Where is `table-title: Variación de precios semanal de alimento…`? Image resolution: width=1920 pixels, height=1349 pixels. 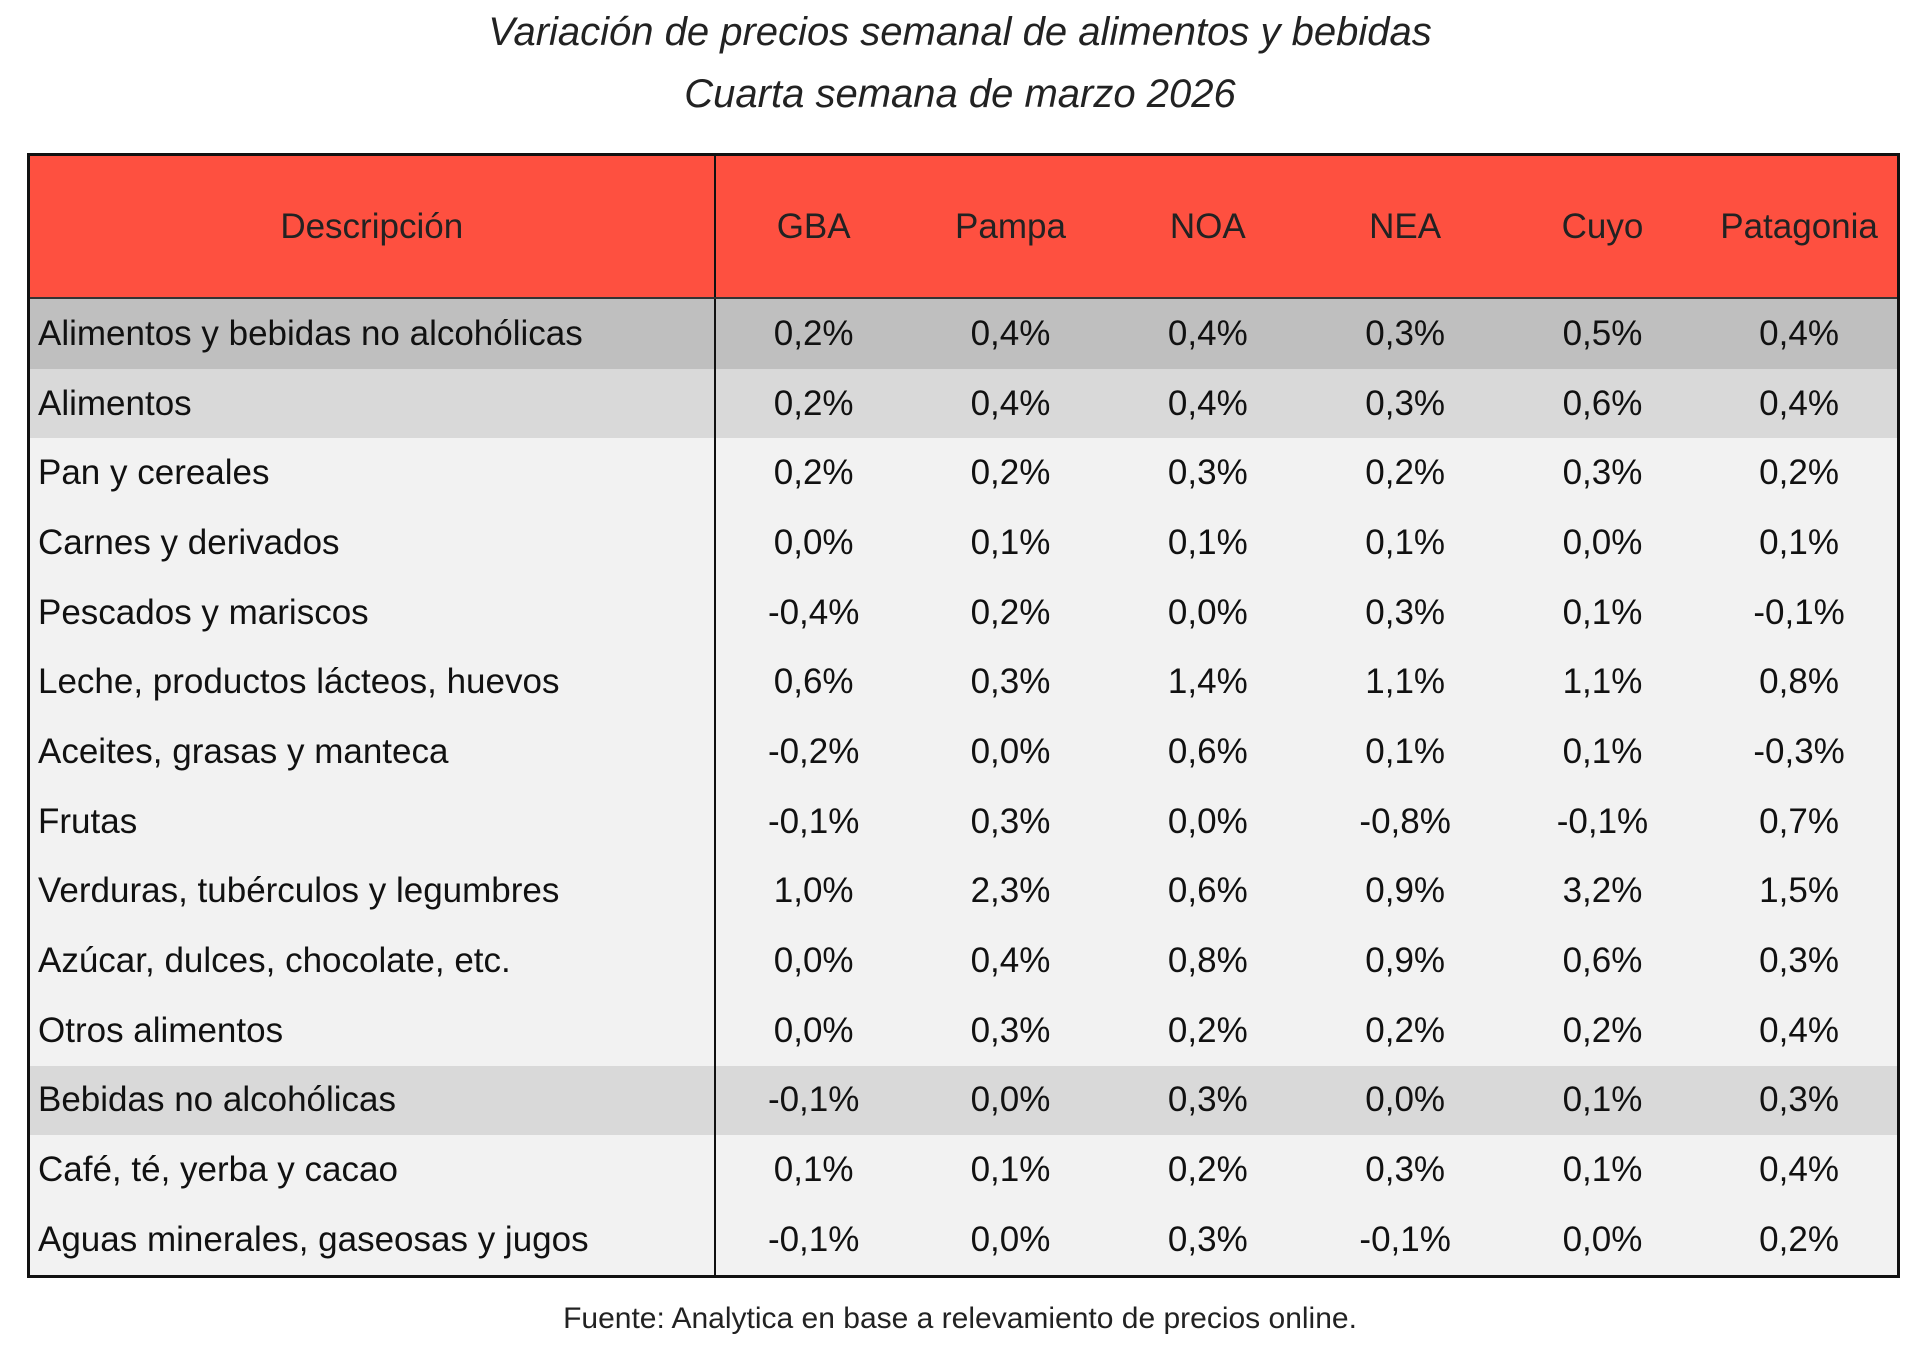 table-title: Variación de precios semanal de alimento… is located at coordinates (960, 32).